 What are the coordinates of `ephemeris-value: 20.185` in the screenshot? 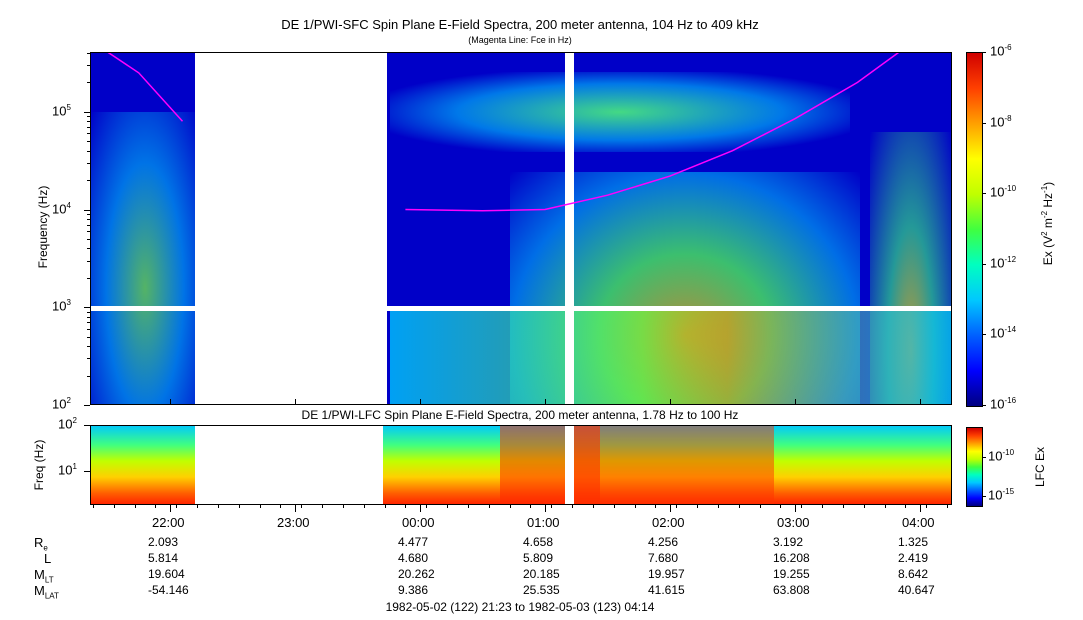 It's located at (541, 574).